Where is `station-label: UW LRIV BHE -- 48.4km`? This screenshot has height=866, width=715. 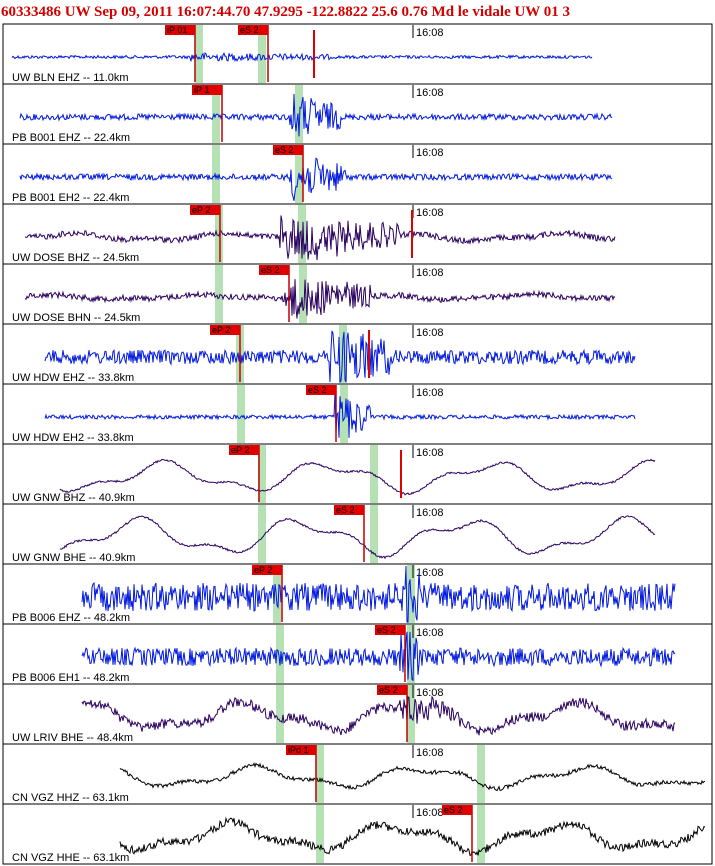 station-label: UW LRIV BHE -- 48.4km is located at coordinates (72, 738).